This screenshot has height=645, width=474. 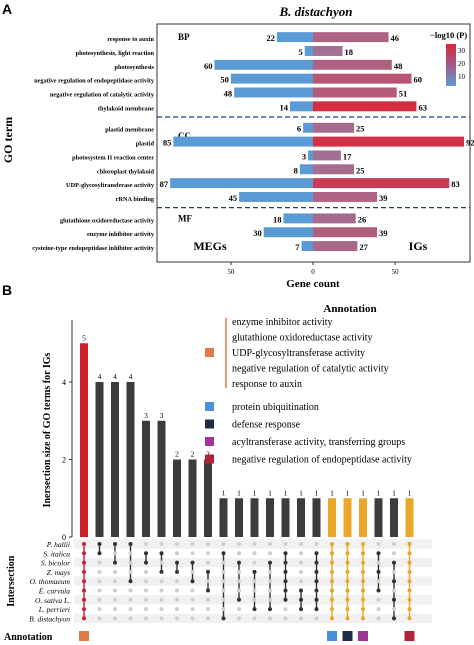 What do you see at coordinates (167, 143) in the screenshot?
I see `data-label-megs: 85` at bounding box center [167, 143].